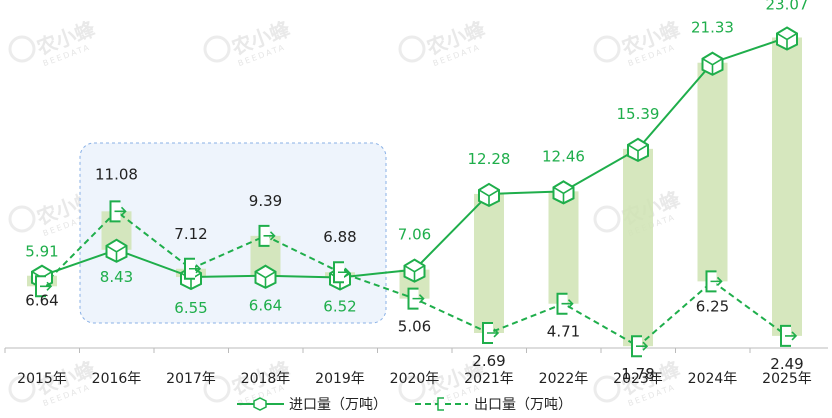  What do you see at coordinates (41, 251) in the screenshot?
I see `export-label: 5.91` at bounding box center [41, 251].